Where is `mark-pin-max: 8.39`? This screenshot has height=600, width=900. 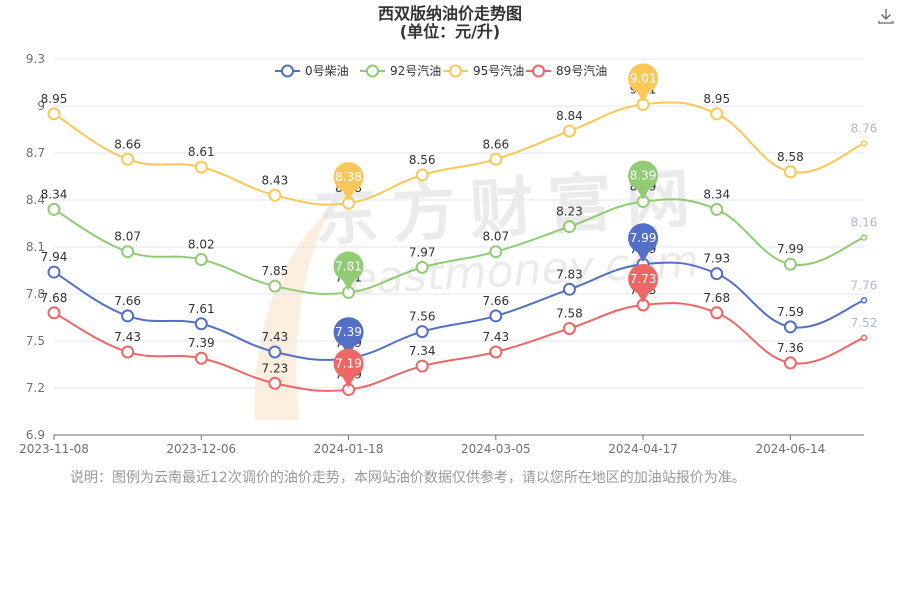 mark-pin-max: 8.39 is located at coordinates (643, 180).